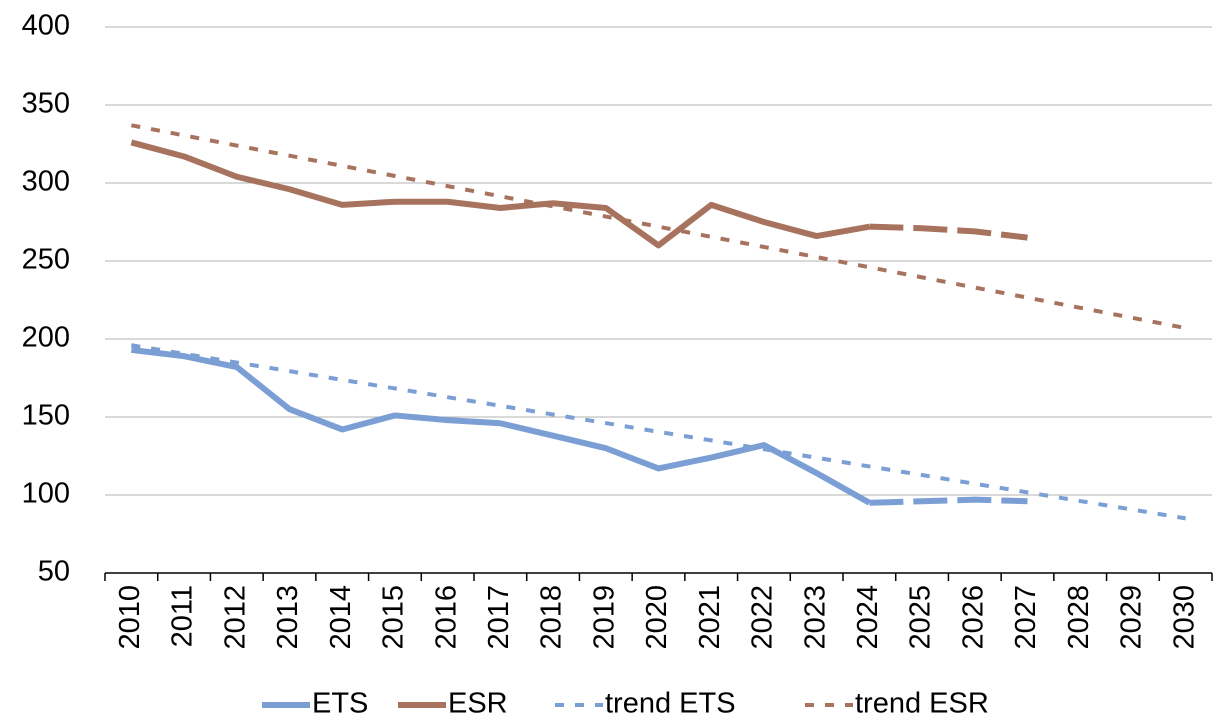 The height and width of the screenshot is (721, 1214). Describe the element at coordinates (1184, 617) in the screenshot. I see `x-tick-label: 2030` at that location.